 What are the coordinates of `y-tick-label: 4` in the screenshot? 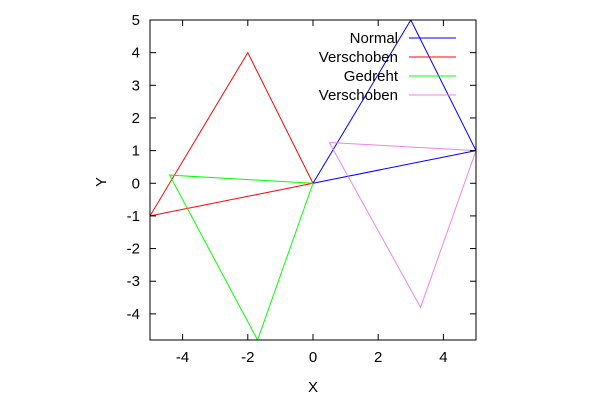 It's located at (136, 53).